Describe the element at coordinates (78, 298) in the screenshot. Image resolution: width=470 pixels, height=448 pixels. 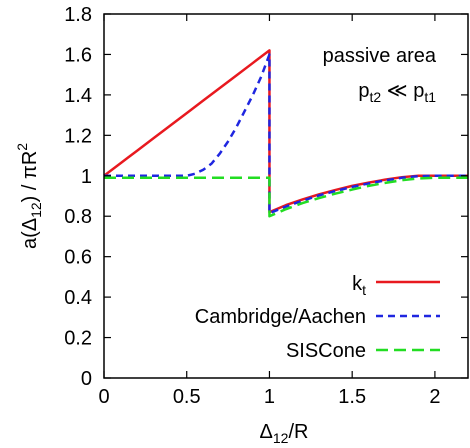
I see `y-tick-label: 0.4` at that location.